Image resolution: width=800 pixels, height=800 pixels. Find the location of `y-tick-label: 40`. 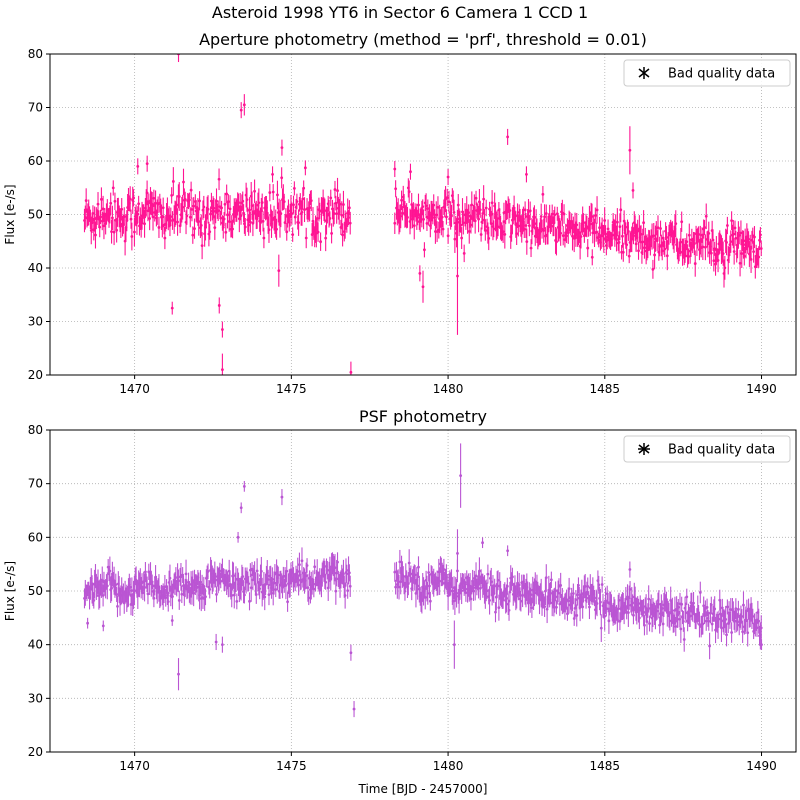

y-tick-label: 40 is located at coordinates (35, 645).